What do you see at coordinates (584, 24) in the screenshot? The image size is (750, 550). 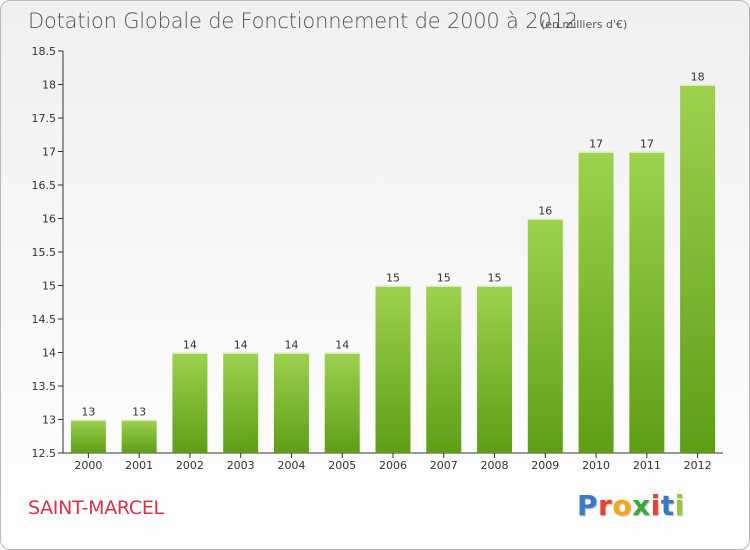 I see `chart-subtitle: (en milliers d'€)` at bounding box center [584, 24].